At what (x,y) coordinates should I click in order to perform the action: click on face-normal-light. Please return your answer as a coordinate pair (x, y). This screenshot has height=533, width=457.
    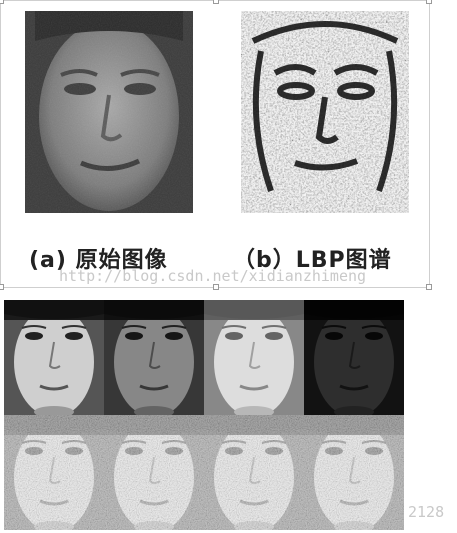
    Looking at the image, I should click on (54, 357).